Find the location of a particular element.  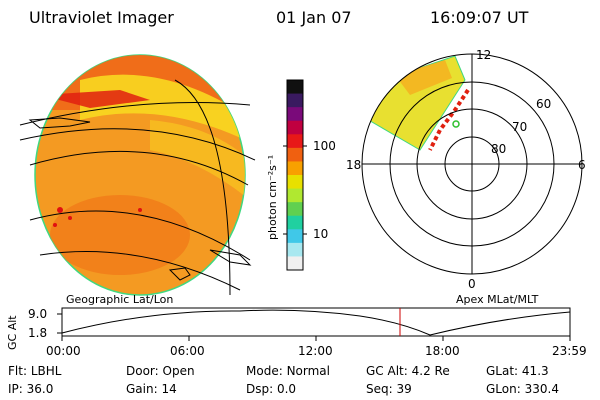

time-tick-2359: 23:59 is located at coordinates (569, 351).